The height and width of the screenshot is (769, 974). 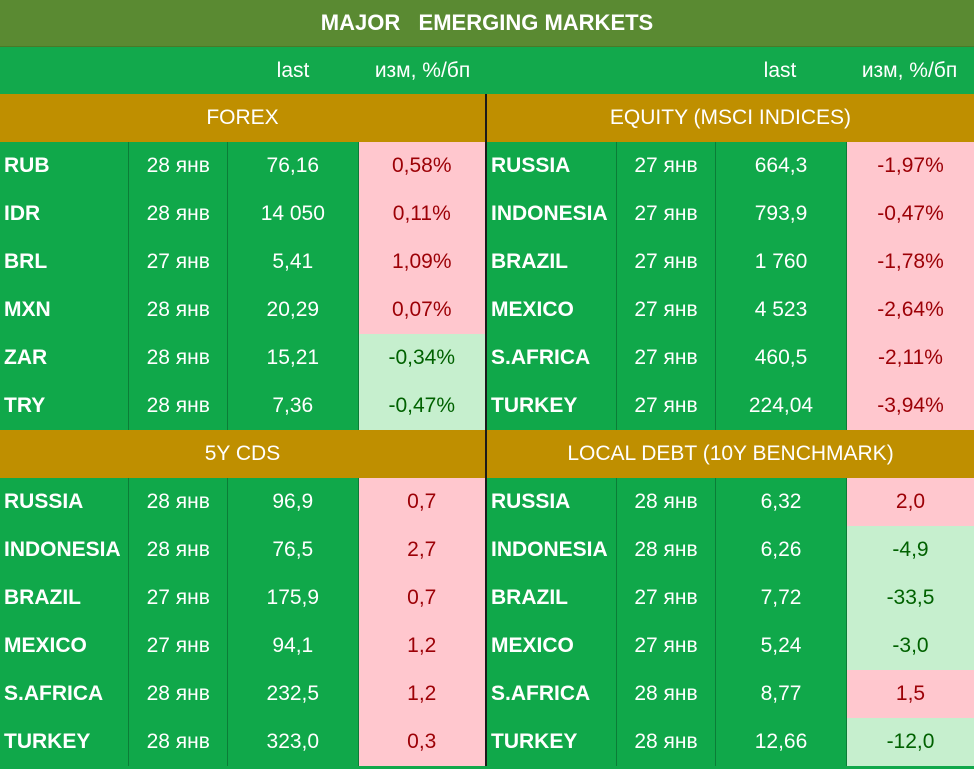 I want to click on table-row: RUB 28 янв 76,16 0,58%, so click(x=242, y=166).